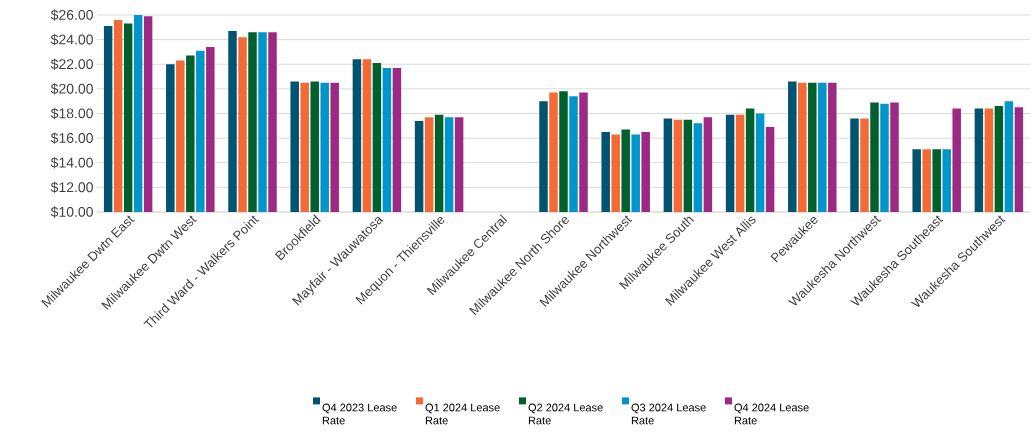  Describe the element at coordinates (71, 39) in the screenshot. I see `y-tick-label: $24.00` at that location.